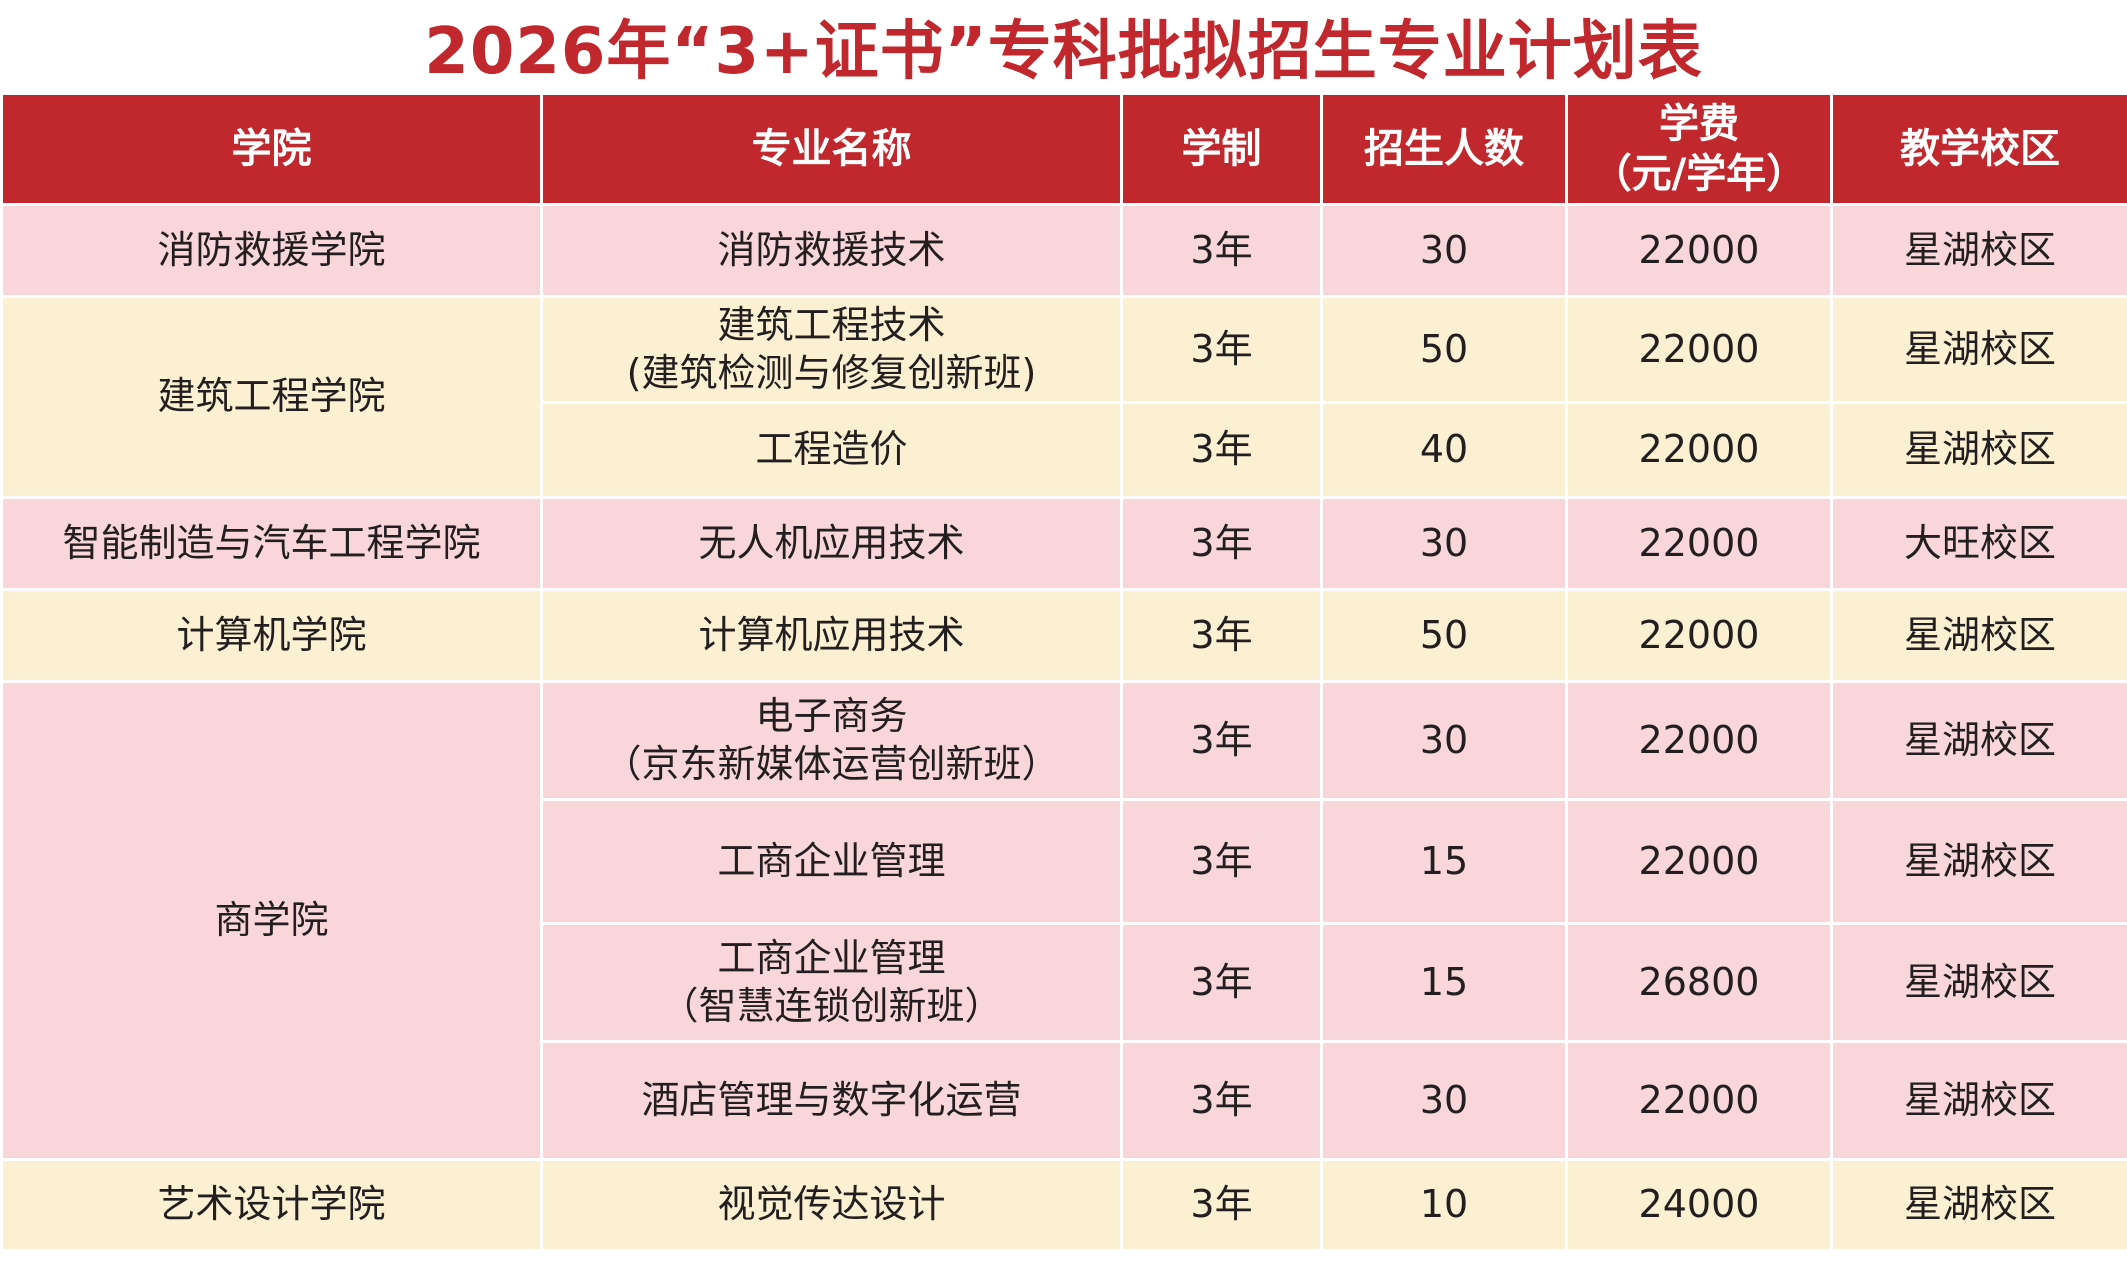  What do you see at coordinates (831, 982) in the screenshot?
I see `major-cell: 工商企业管理 （智慧连锁创新班）` at bounding box center [831, 982].